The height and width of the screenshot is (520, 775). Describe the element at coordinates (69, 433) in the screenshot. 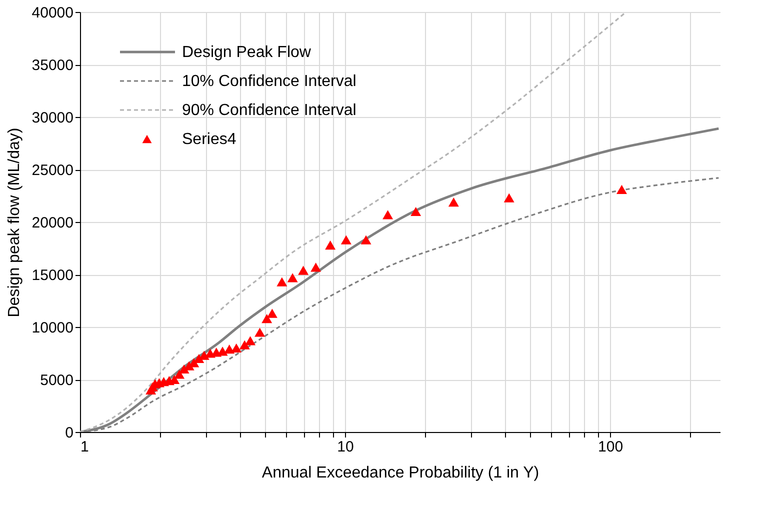

I see `y-tick-label: 0` at that location.